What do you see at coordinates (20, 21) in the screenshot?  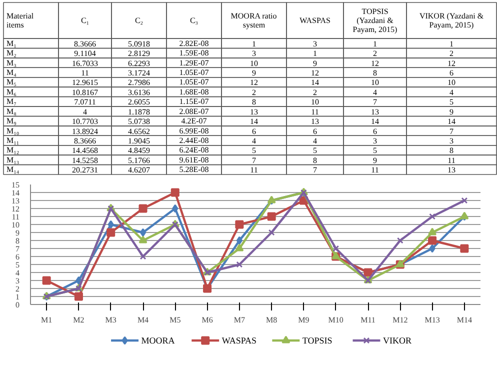 I see `category-label: Material items` at bounding box center [20, 21].